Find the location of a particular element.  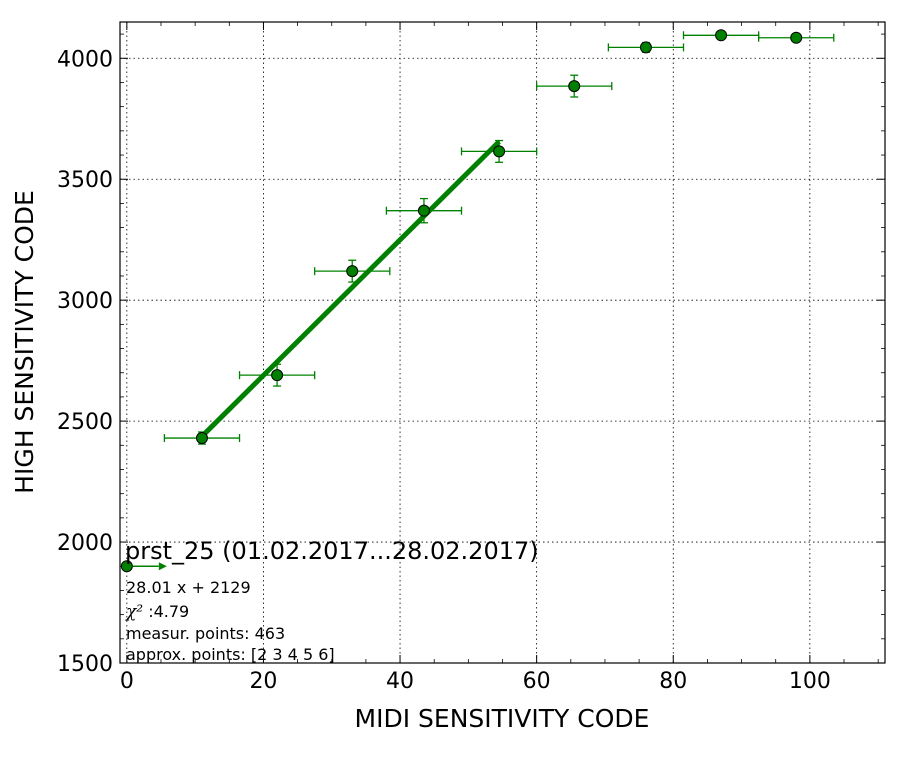

legend-arrow-head is located at coordinates (162, 566).